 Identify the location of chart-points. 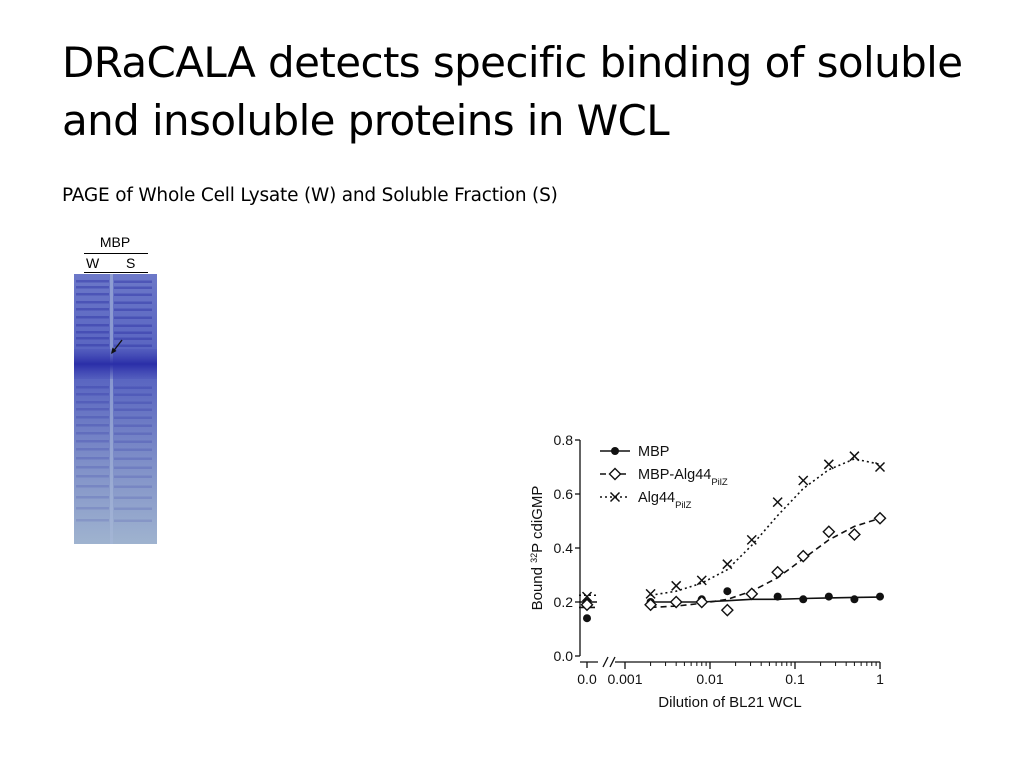
(733, 537).